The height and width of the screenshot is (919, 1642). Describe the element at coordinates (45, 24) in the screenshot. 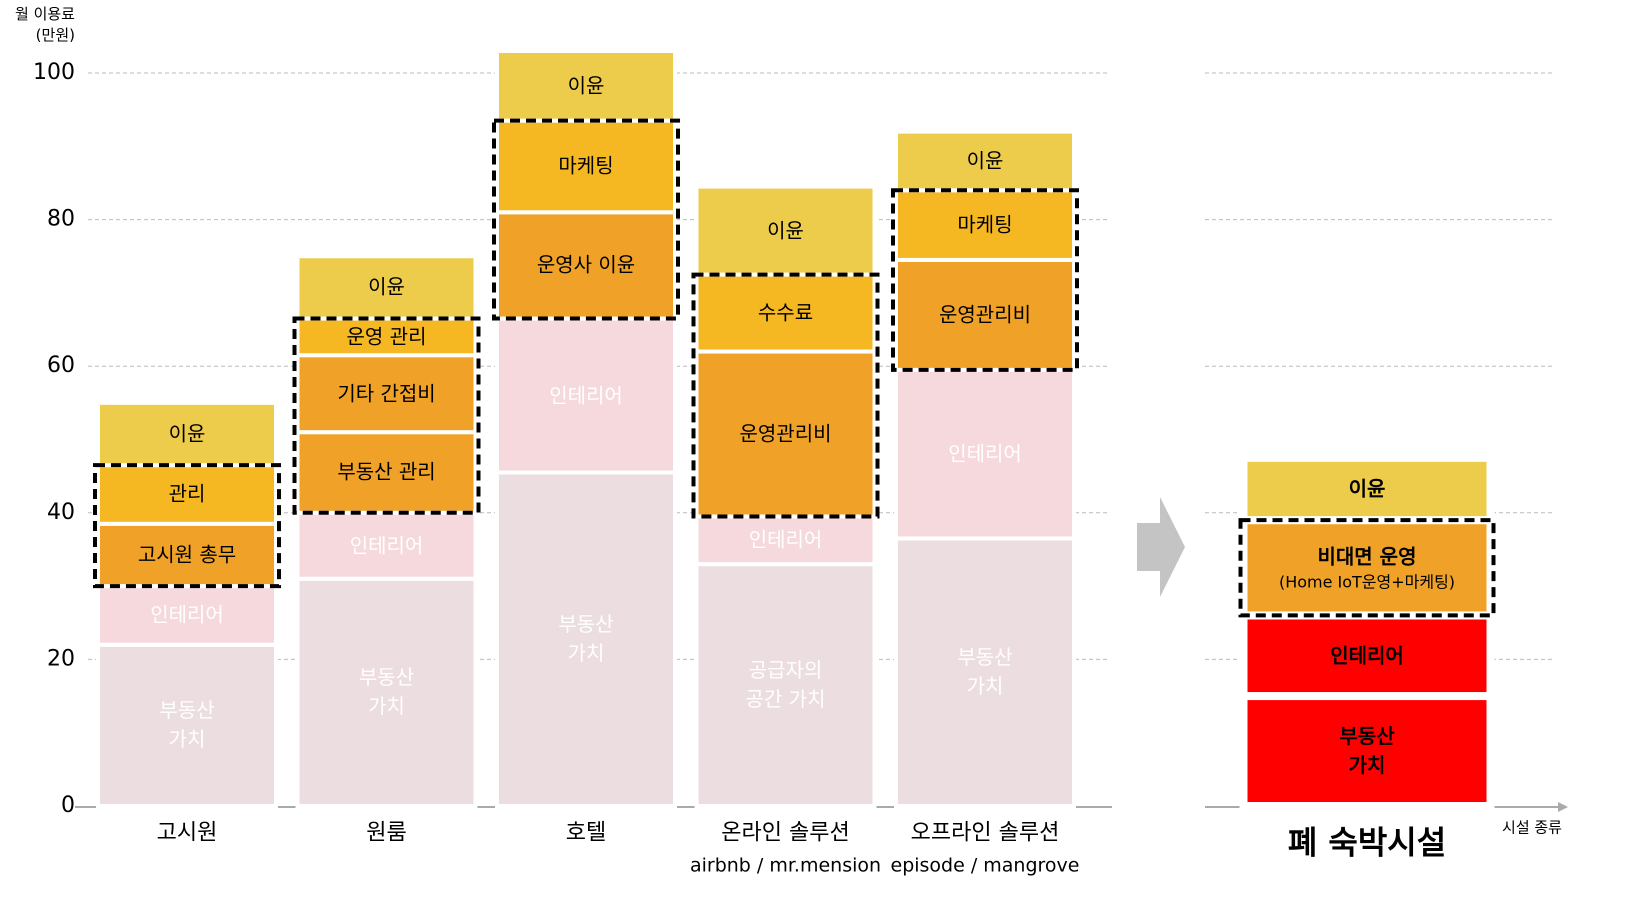

I see `y-axis-label: 월 이용료 (만원)` at that location.